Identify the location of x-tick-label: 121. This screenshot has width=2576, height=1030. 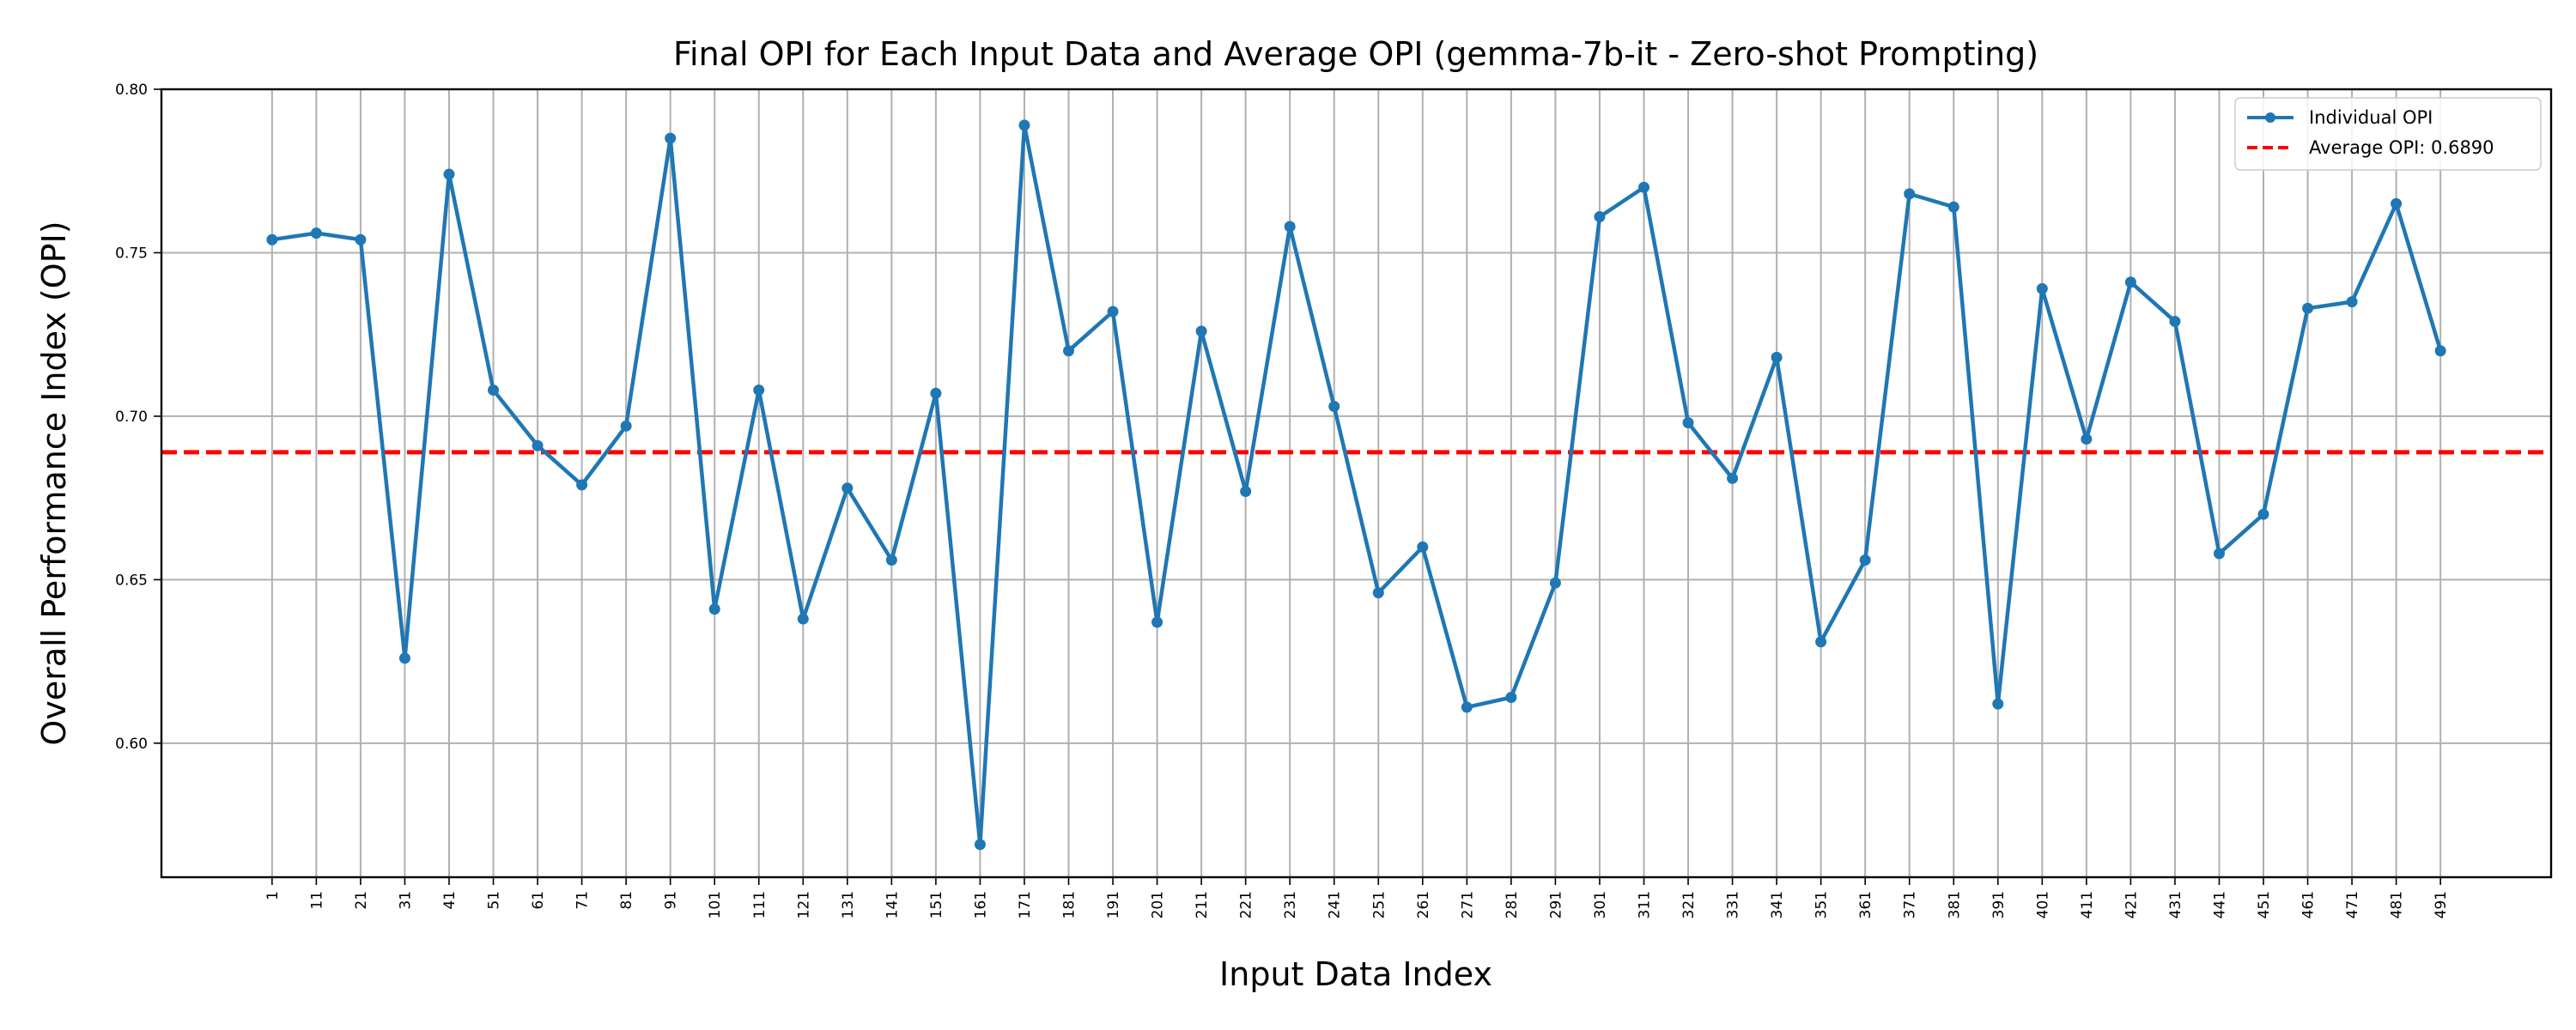
(803, 904).